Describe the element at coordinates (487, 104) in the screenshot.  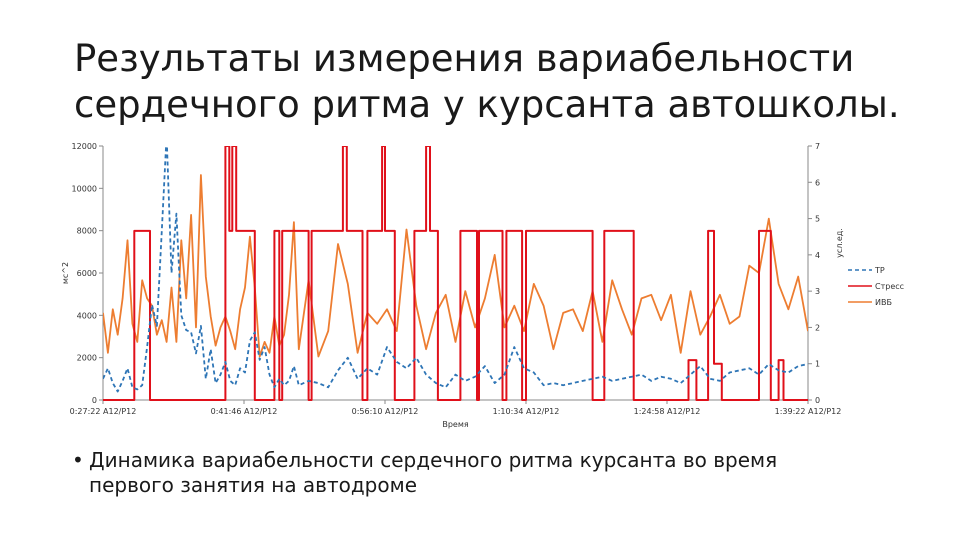
I see `slide-title-line-2: сердечного ритма у курсанта автошколы.` at that location.